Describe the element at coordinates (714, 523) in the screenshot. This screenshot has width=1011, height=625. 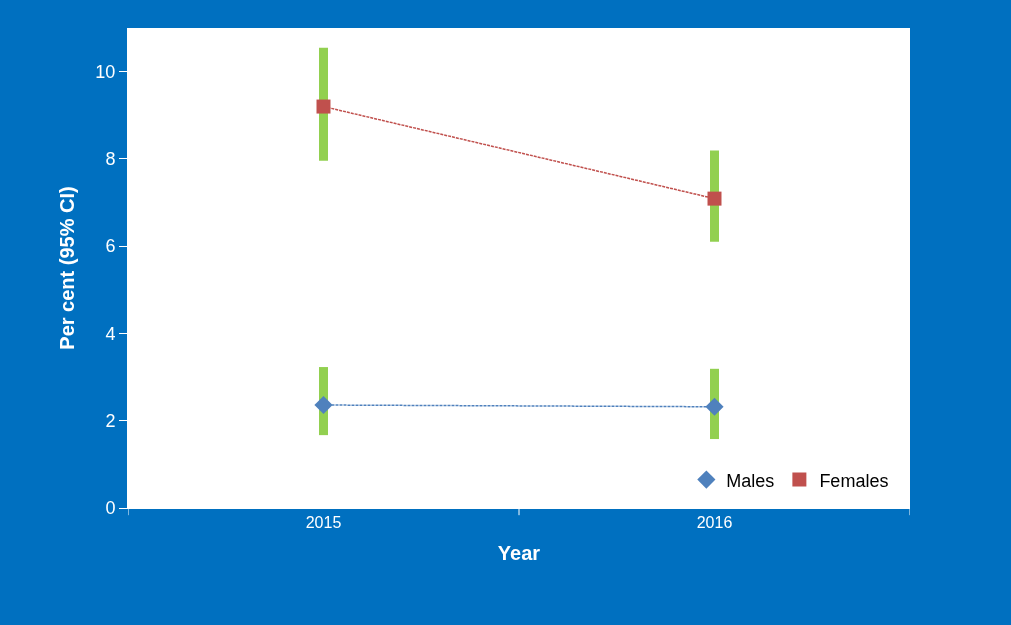
I see `x-tick-label: 2016` at that location.